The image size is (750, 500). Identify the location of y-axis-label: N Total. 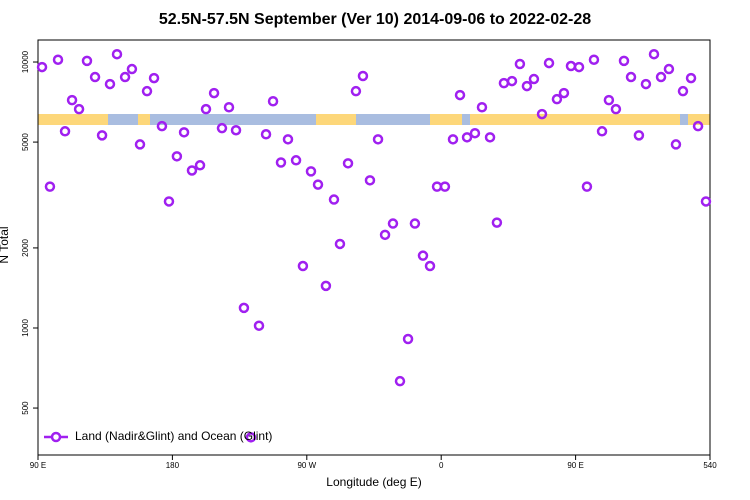
(5, 244).